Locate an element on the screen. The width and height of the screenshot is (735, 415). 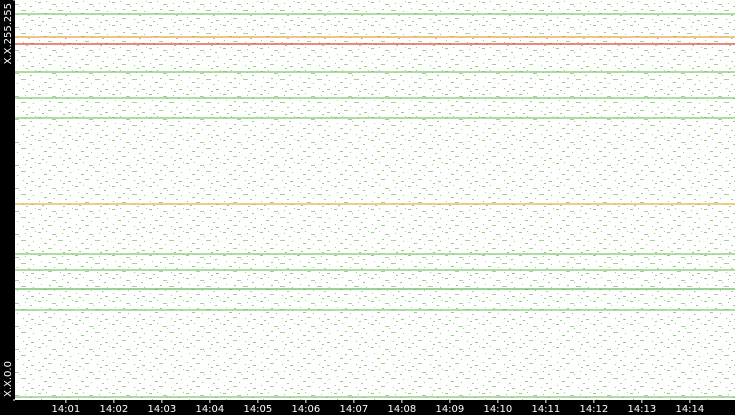
x-tick-label: 14:03 is located at coordinates (161, 409).